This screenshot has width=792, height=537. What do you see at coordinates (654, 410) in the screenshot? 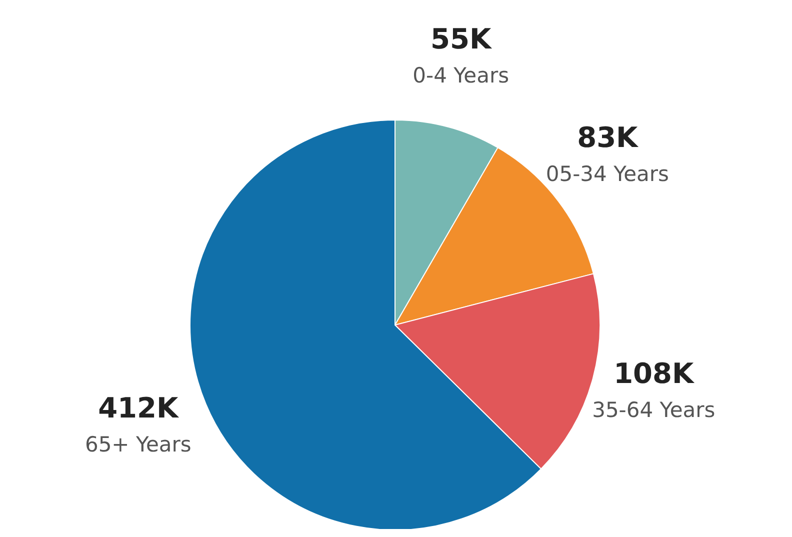
I see `slice-label: 35-64 Years` at bounding box center [654, 410].